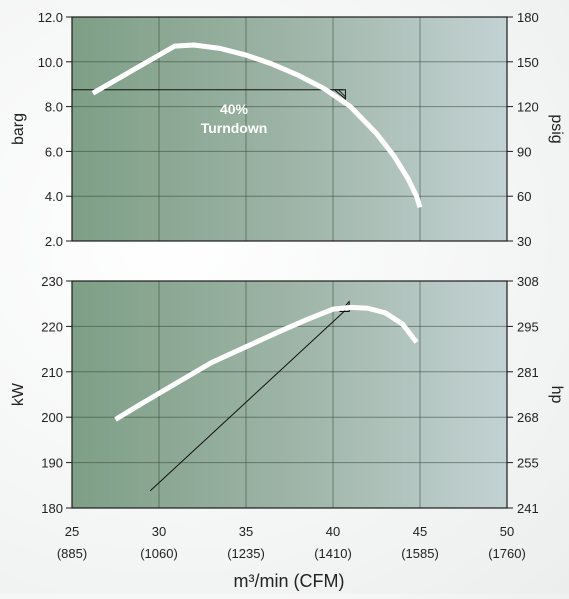 This screenshot has height=599, width=569. What do you see at coordinates (54, 151) in the screenshot?
I see `y-tick-label: 6.0` at bounding box center [54, 151].